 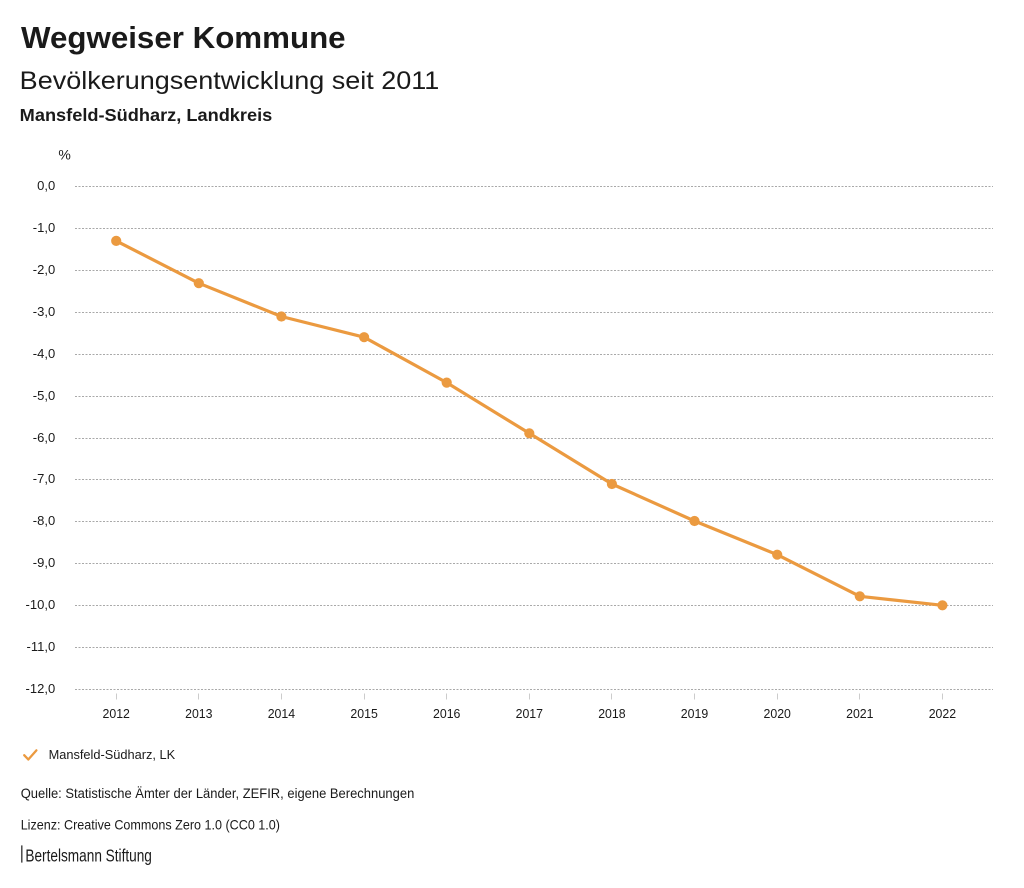 What do you see at coordinates (44, 562) in the screenshot?
I see `svg-text: -9,0` at bounding box center [44, 562].